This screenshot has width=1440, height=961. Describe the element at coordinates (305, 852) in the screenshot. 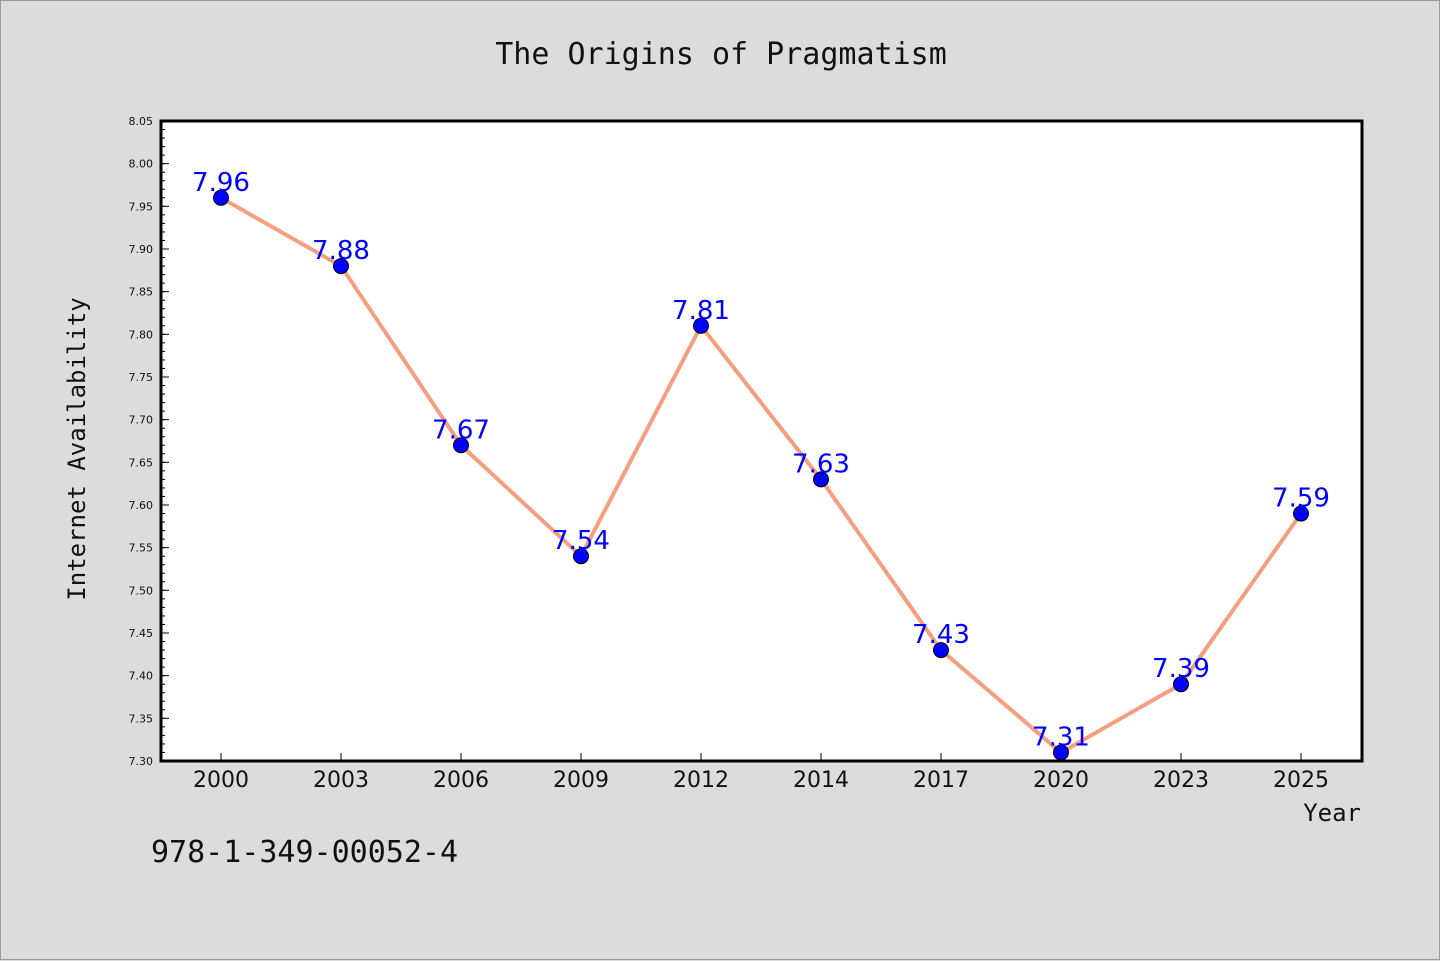

I see `isbn-identifier: 978-1-349-00052-4` at that location.